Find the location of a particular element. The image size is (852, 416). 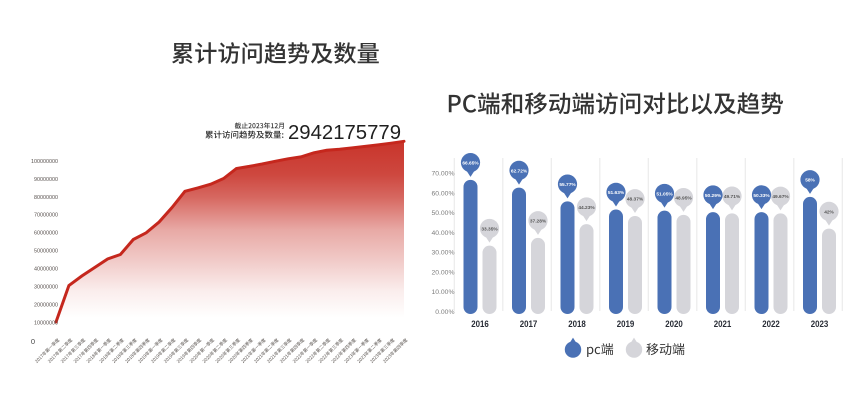

svg-text: 0.00% is located at coordinates (444, 312).